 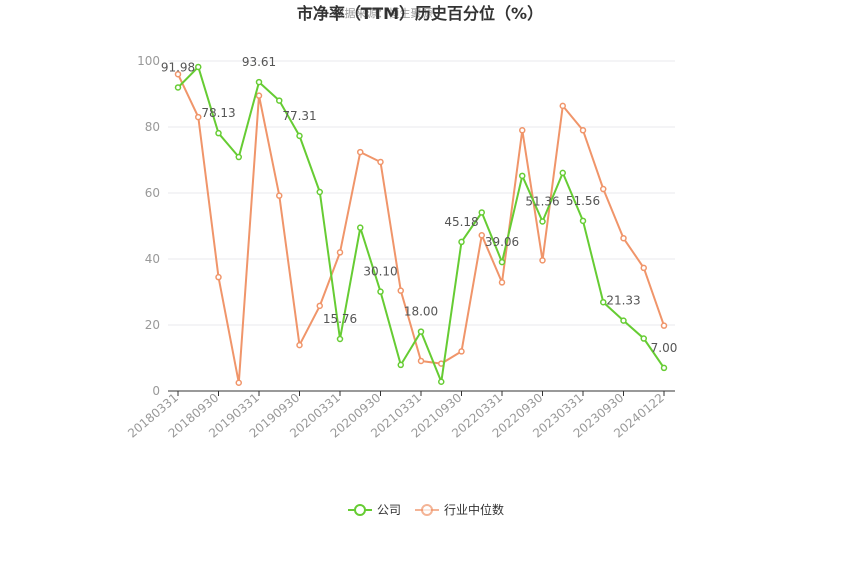 I want to click on data-label: 78.13, so click(x=218, y=113).